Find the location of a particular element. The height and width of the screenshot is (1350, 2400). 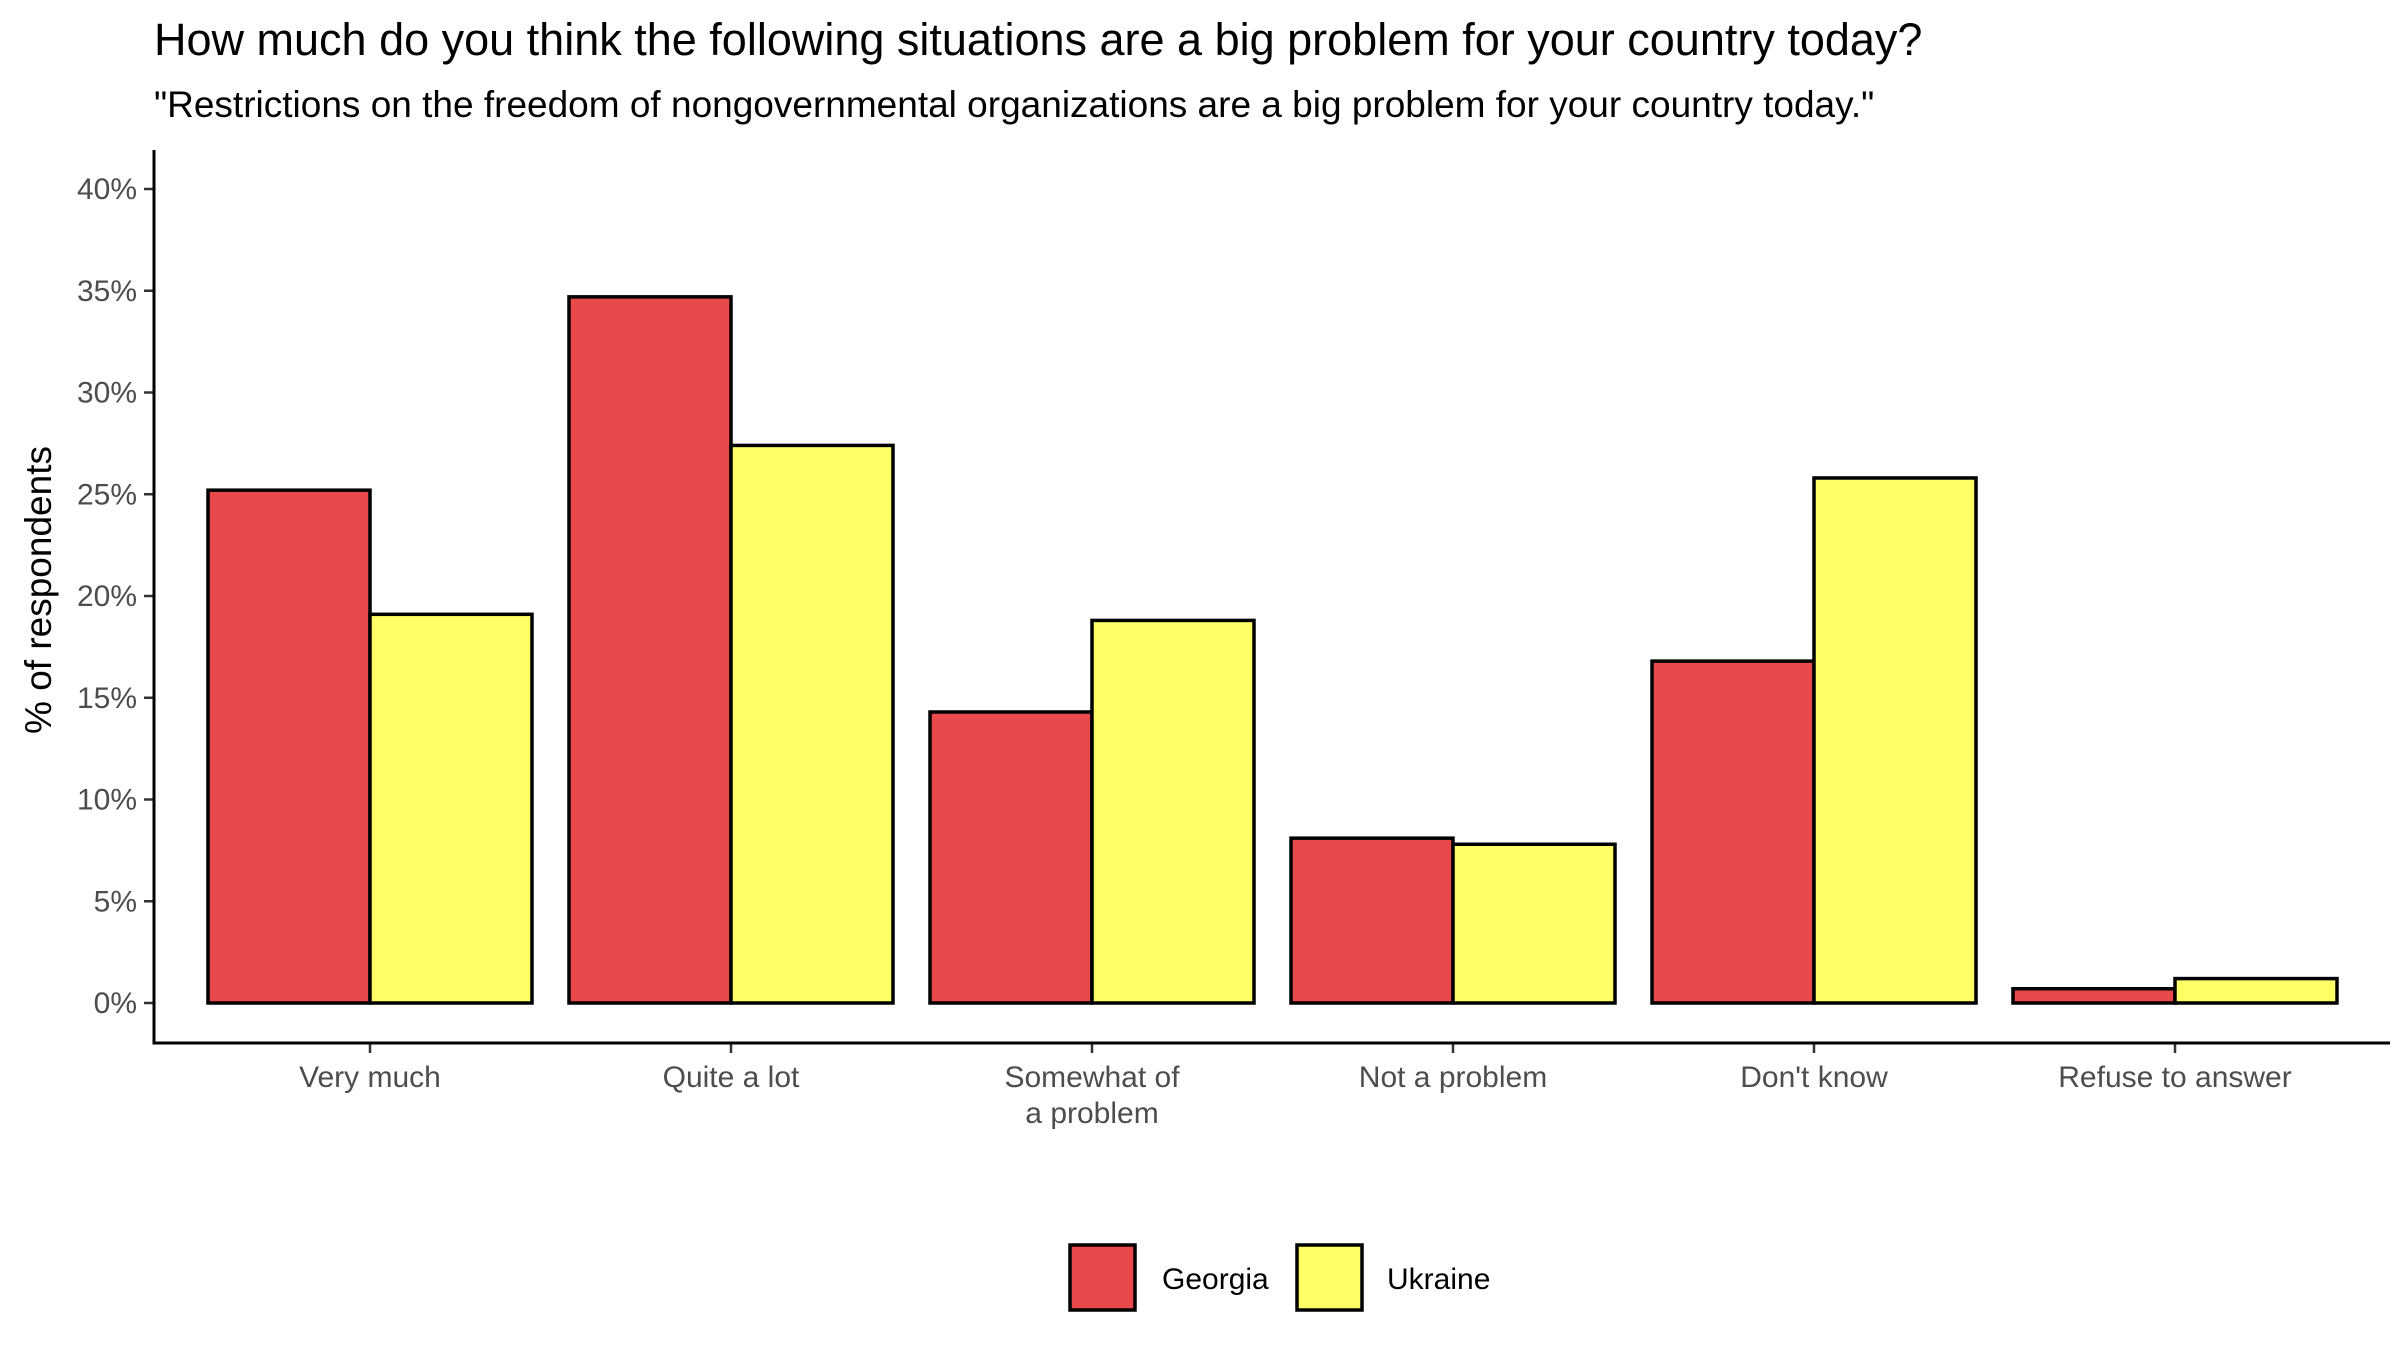

x-tick-label: Don't know is located at coordinates (1814, 1077).